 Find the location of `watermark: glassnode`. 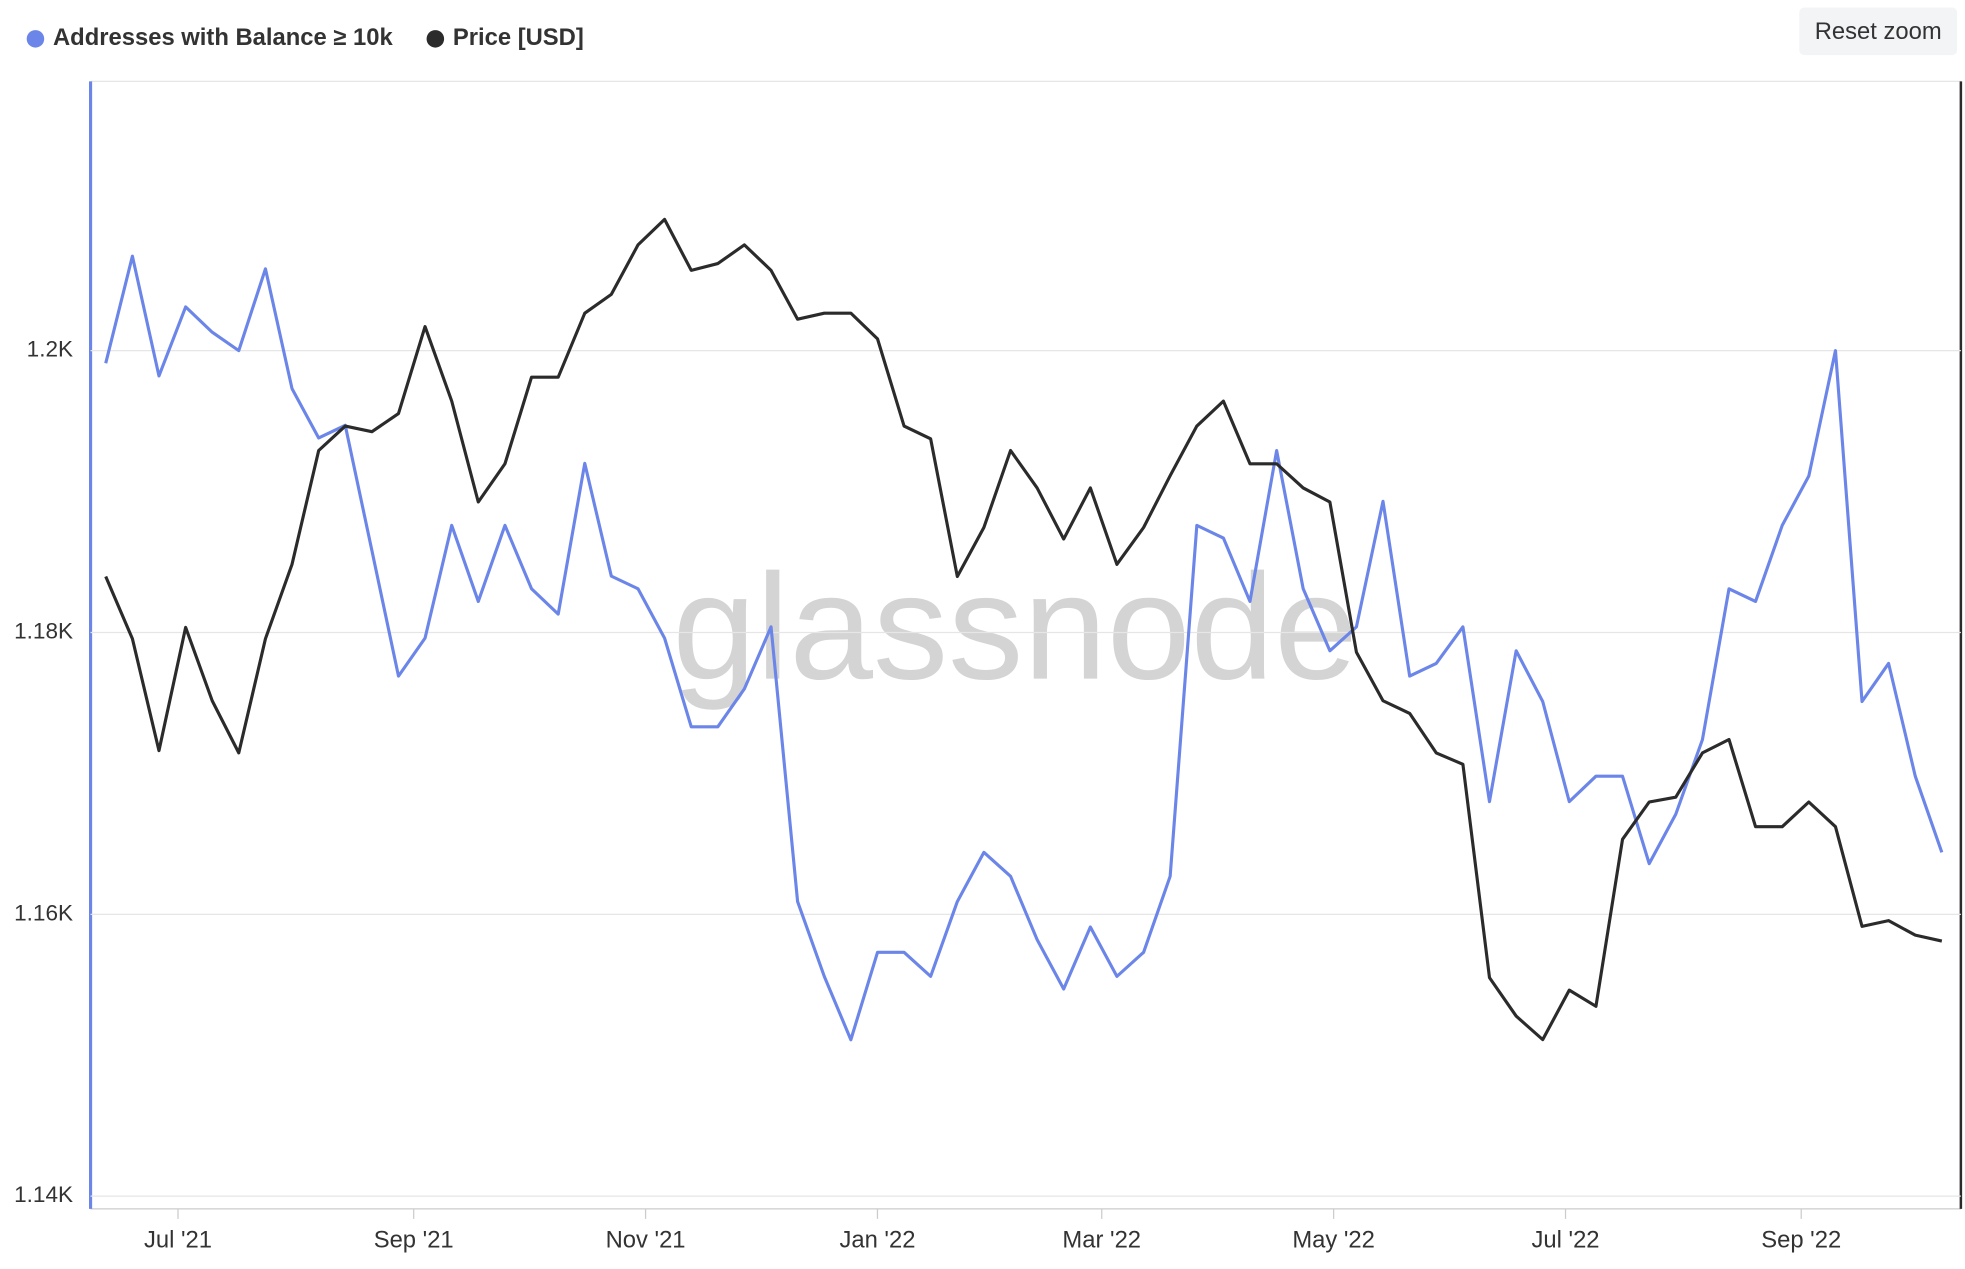

watermark: glassnode is located at coordinates (1014, 627).